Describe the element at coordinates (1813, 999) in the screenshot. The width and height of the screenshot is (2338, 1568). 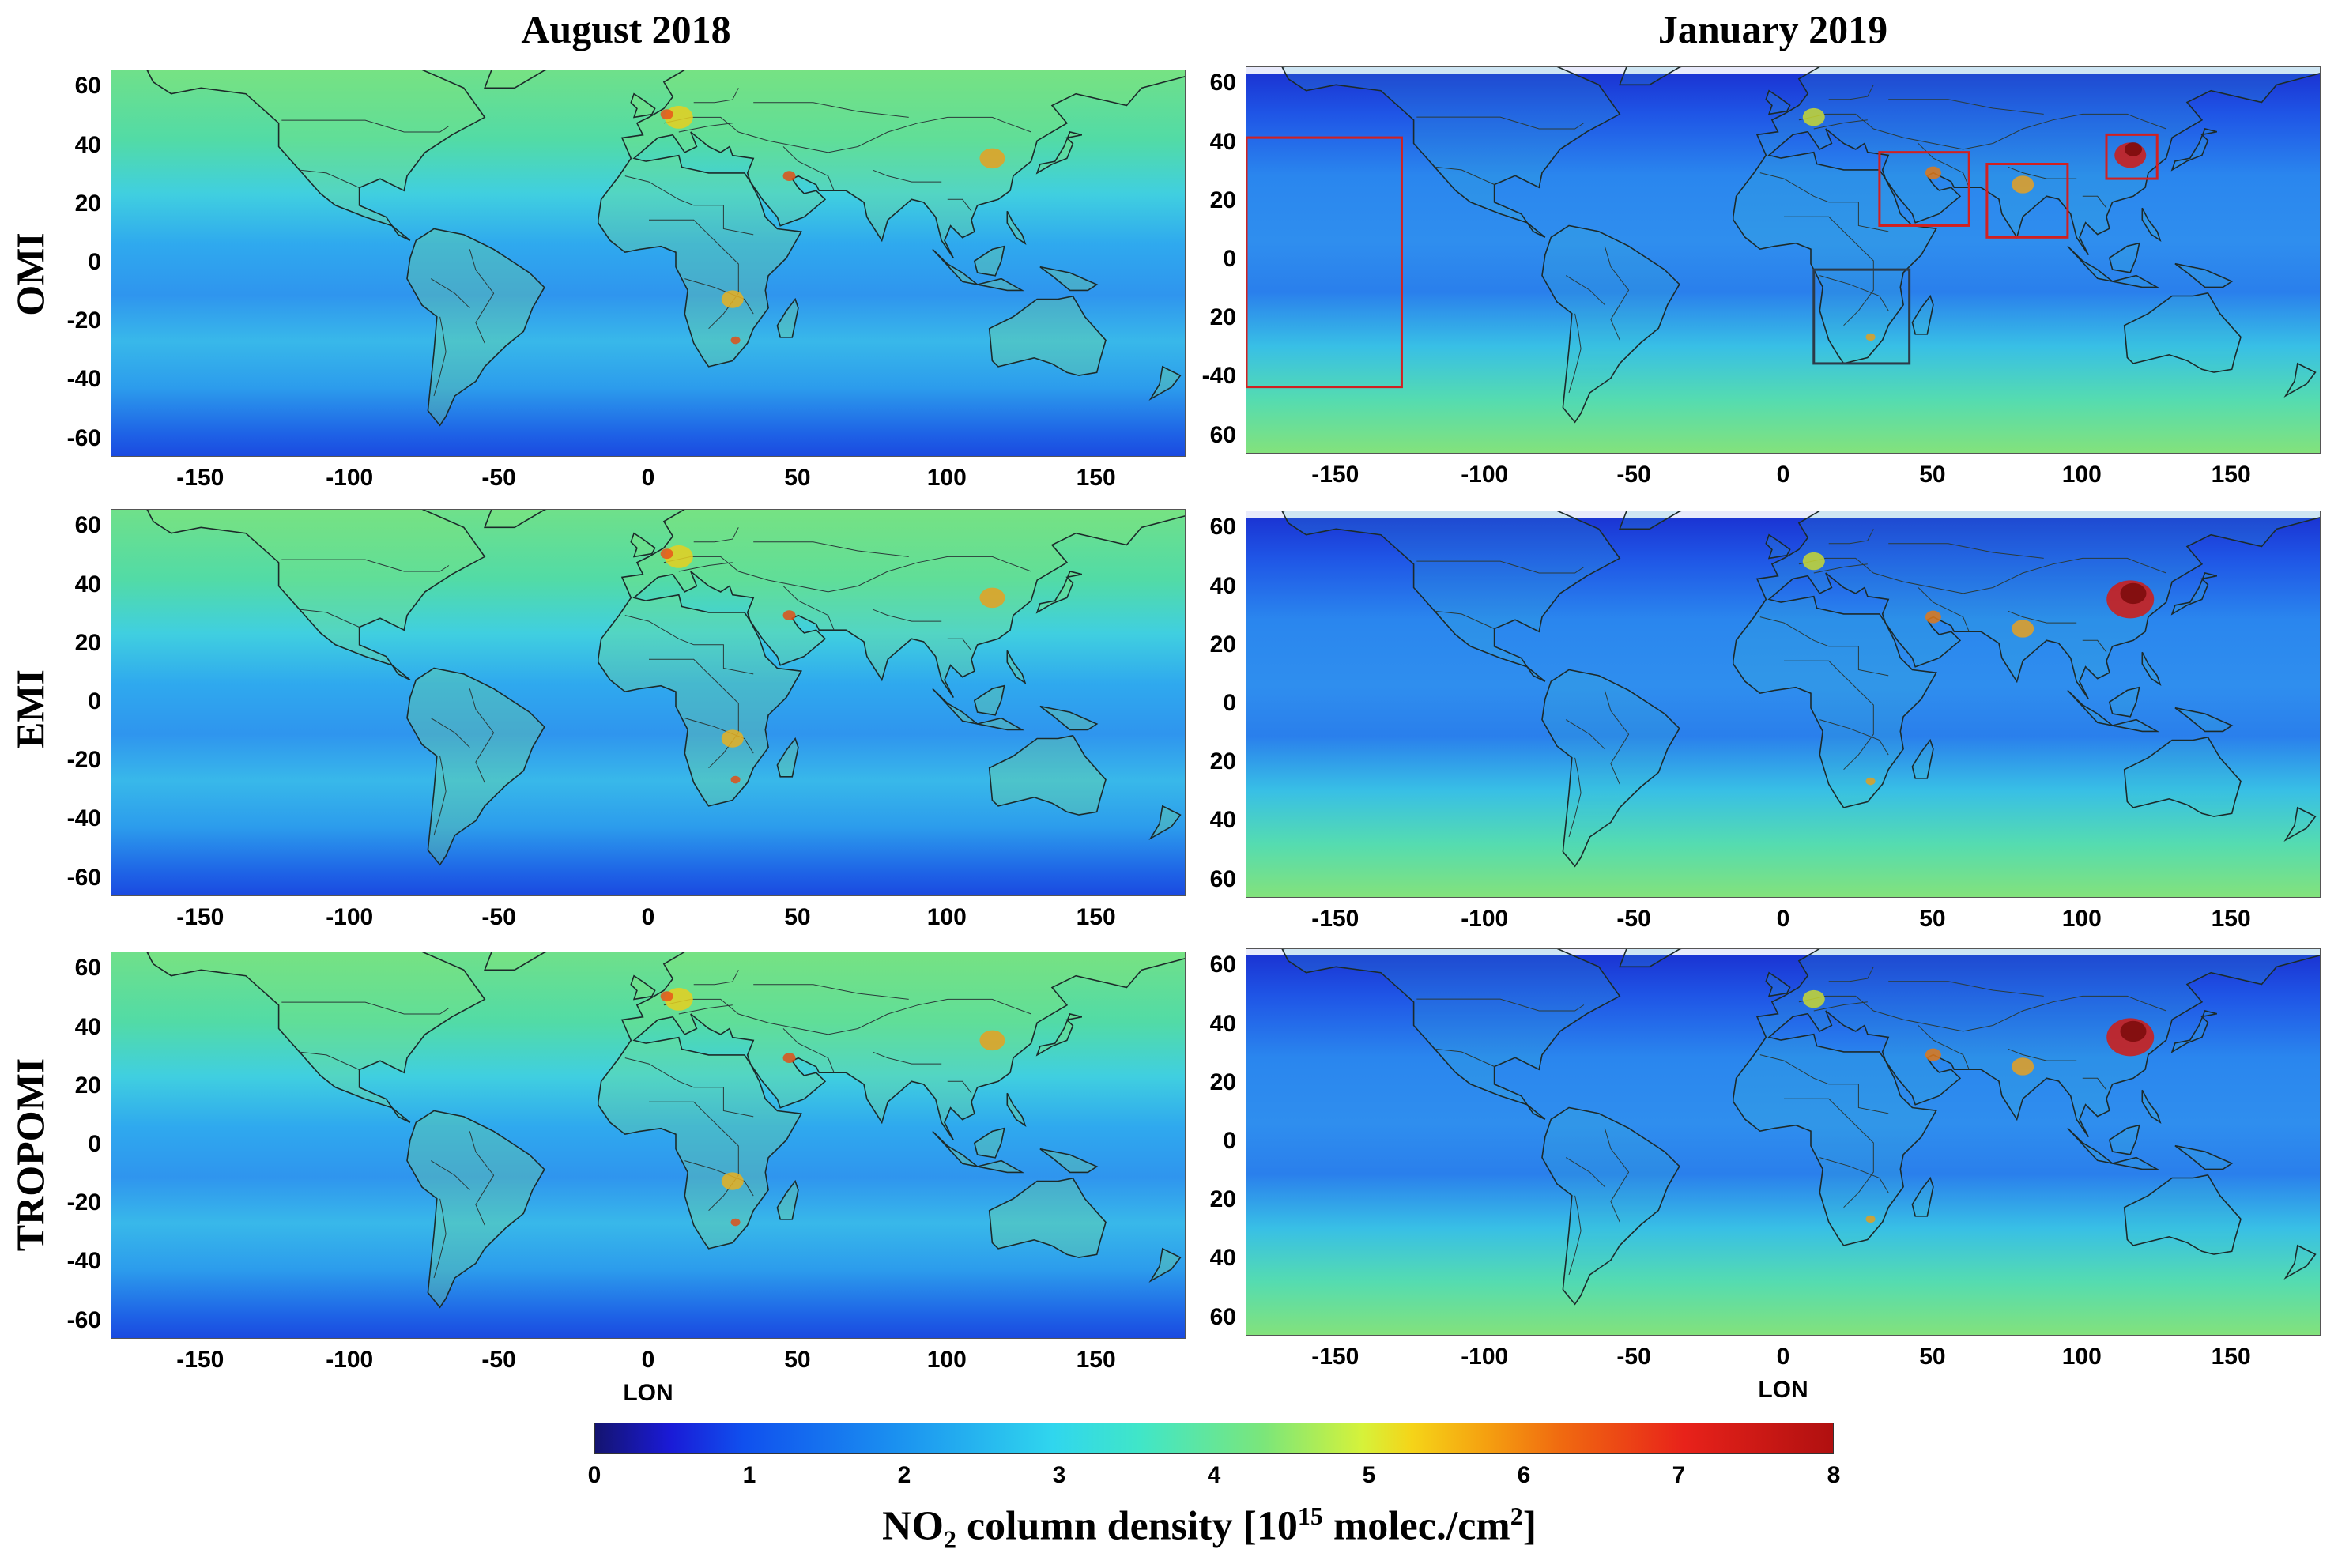
I see `hotspot-europe` at that location.